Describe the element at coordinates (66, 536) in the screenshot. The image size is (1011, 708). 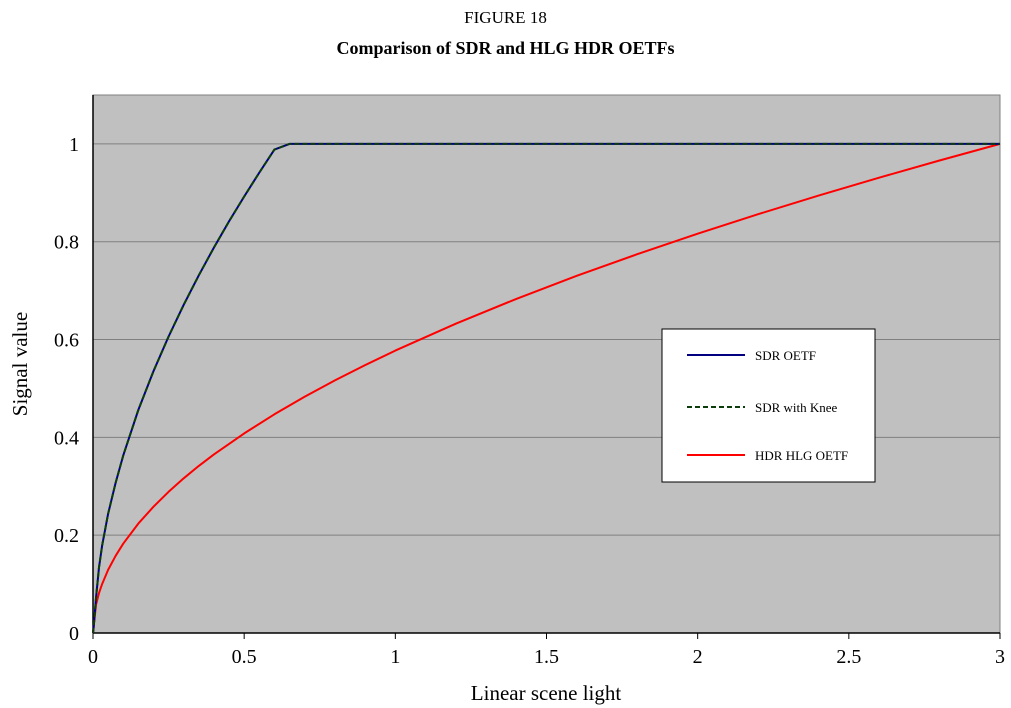
I see `y-tick-label: 0.2` at that location.